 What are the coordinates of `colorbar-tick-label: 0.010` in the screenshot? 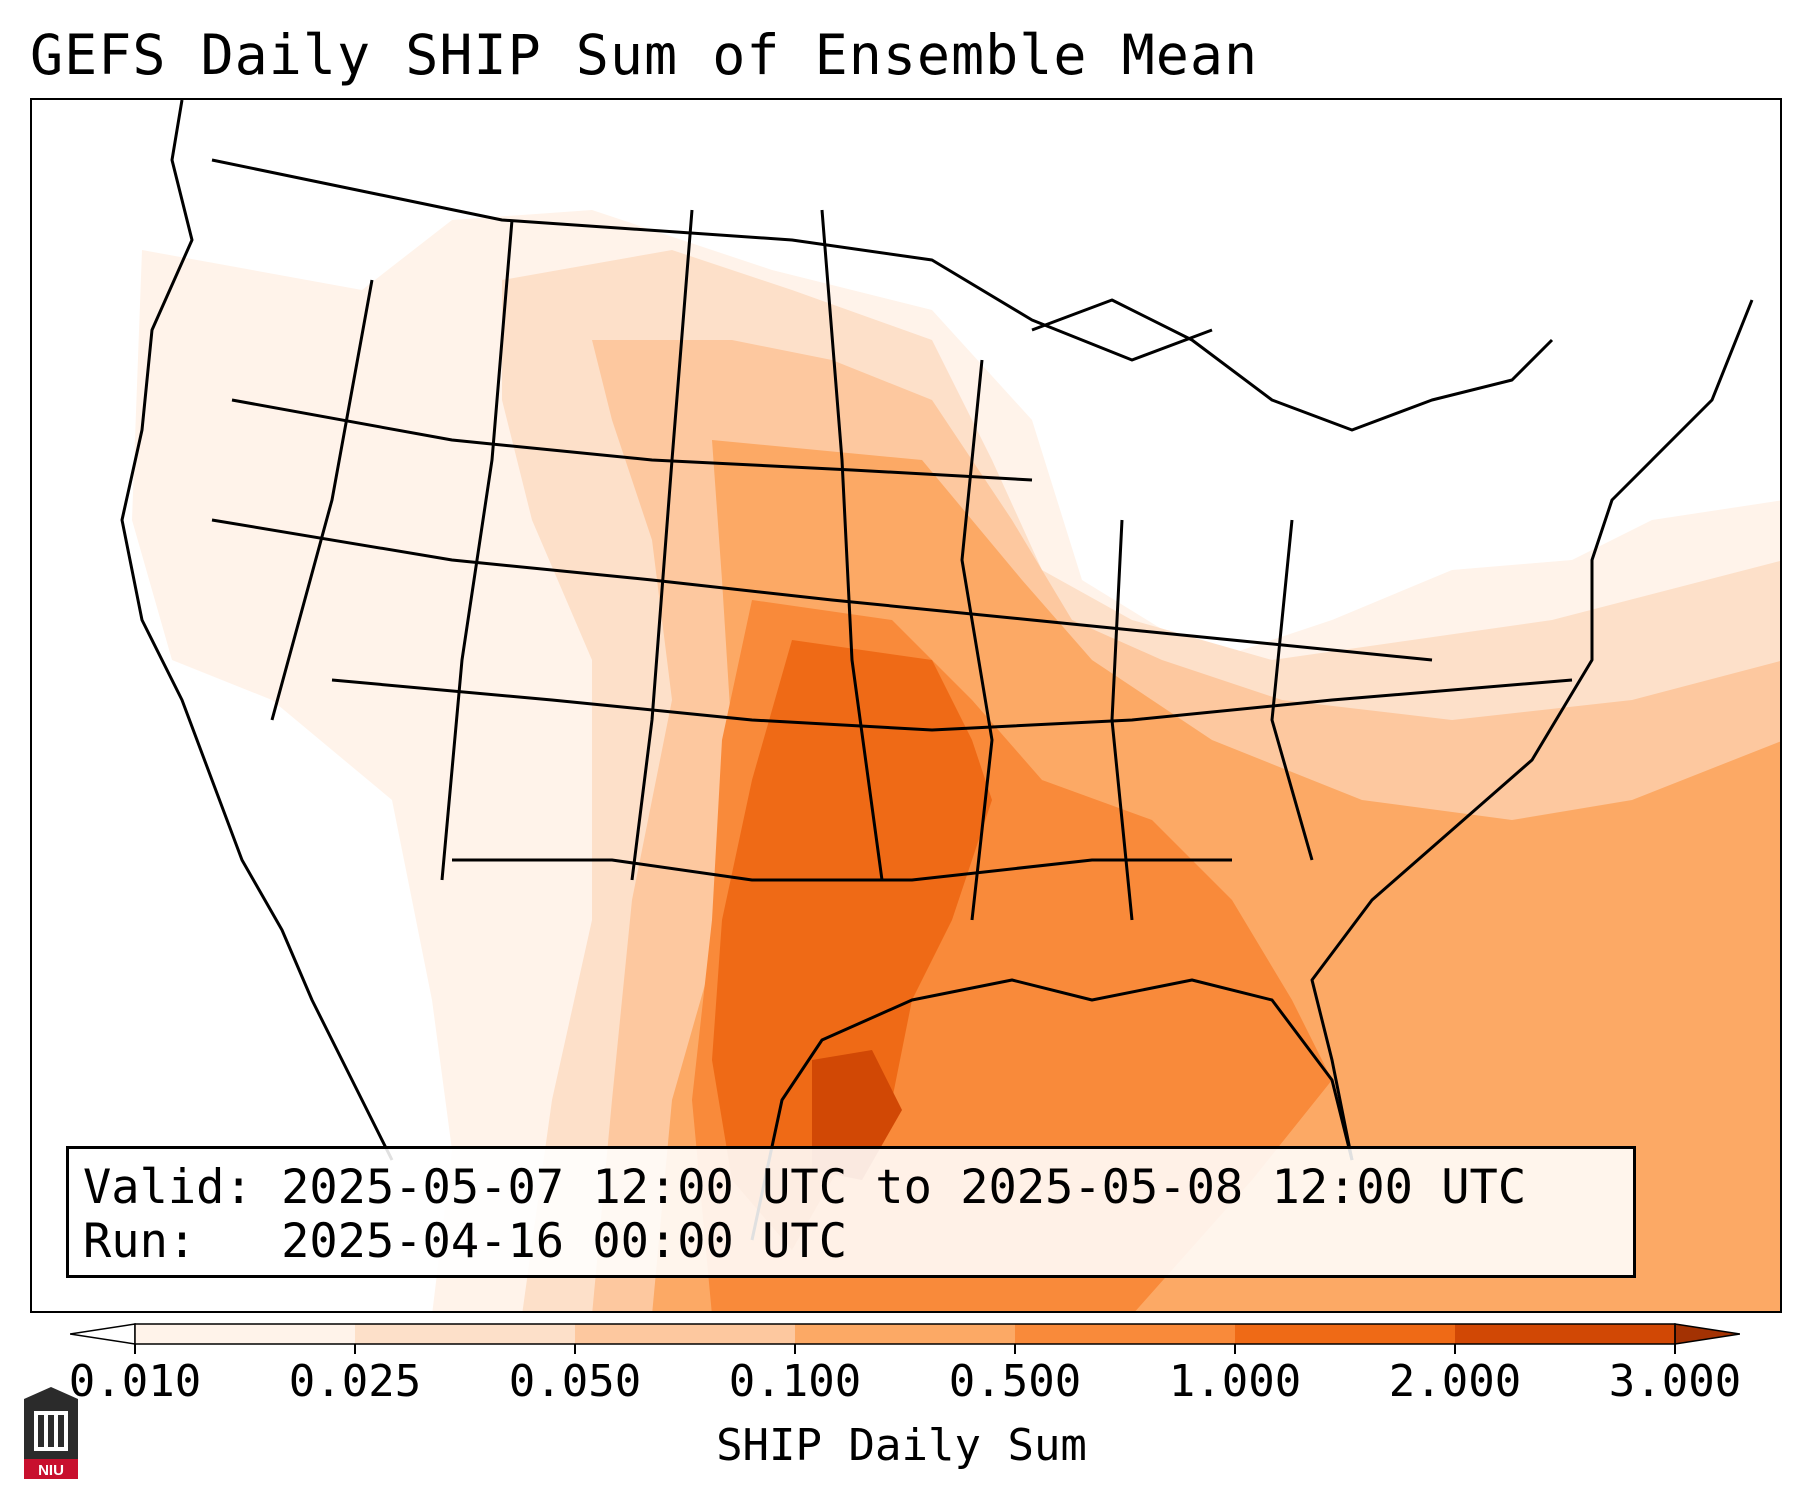 It's located at (135, 1381).